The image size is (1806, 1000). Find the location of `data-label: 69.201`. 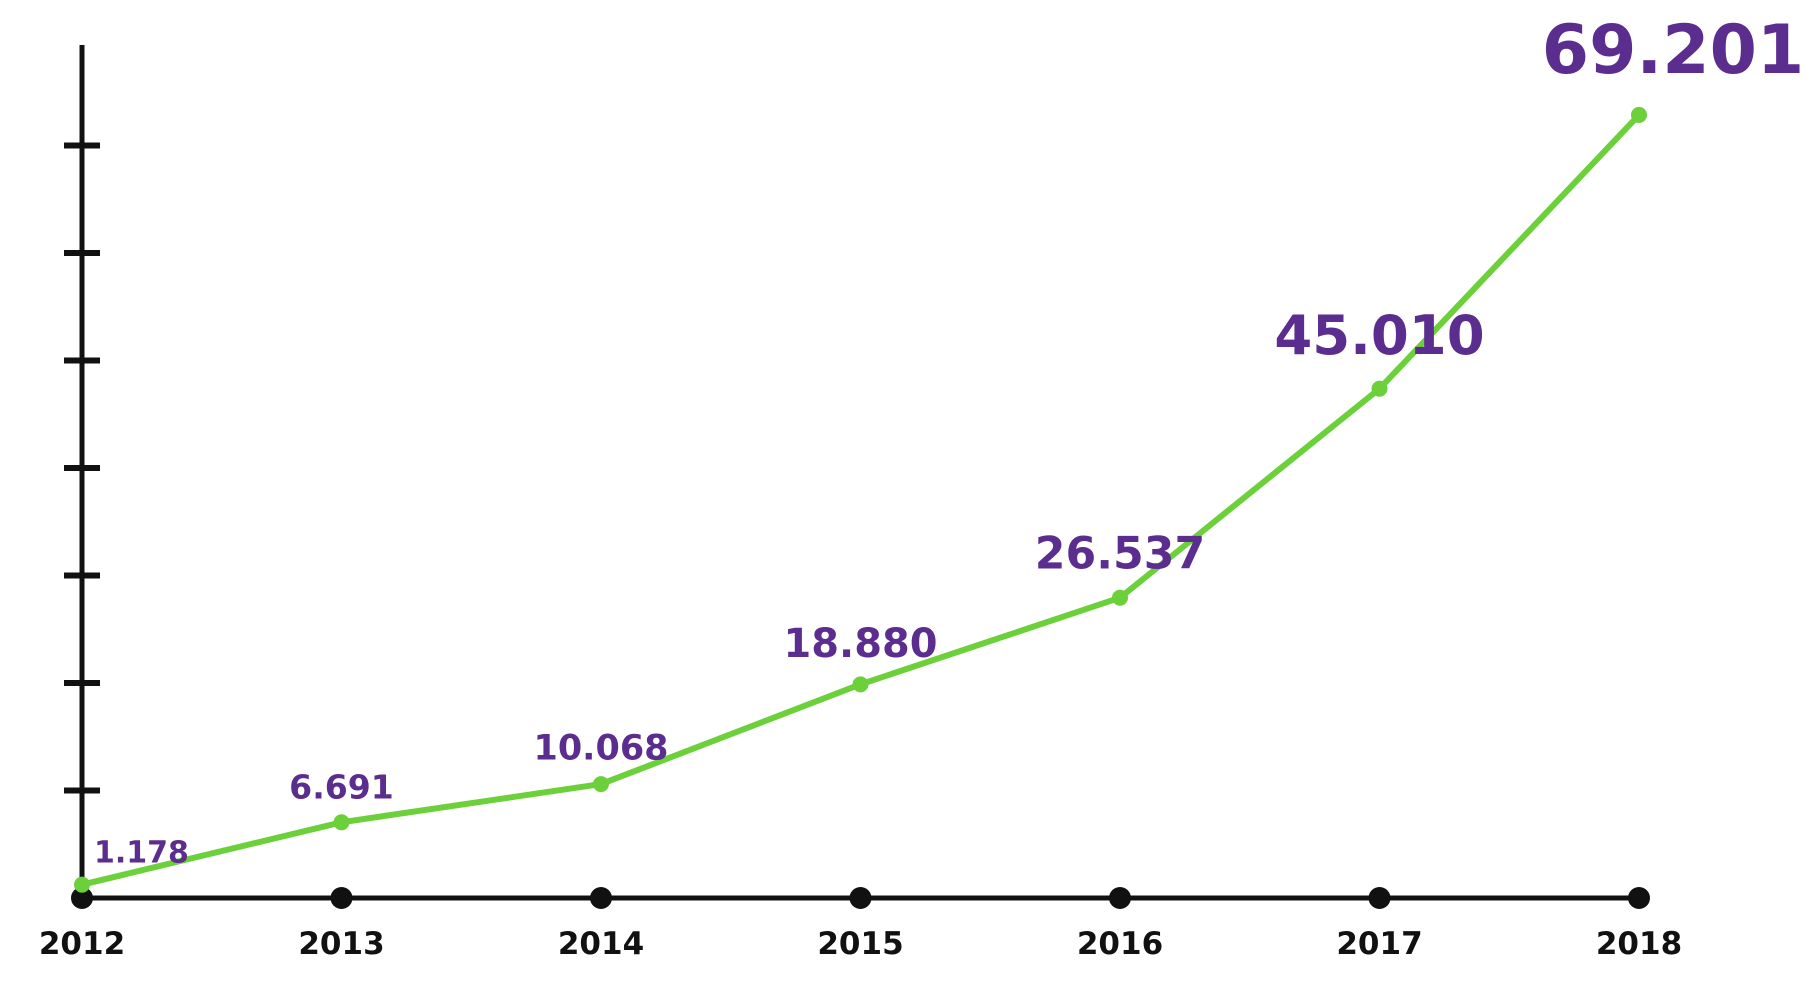

data-label: 69.201 is located at coordinates (1673, 50).